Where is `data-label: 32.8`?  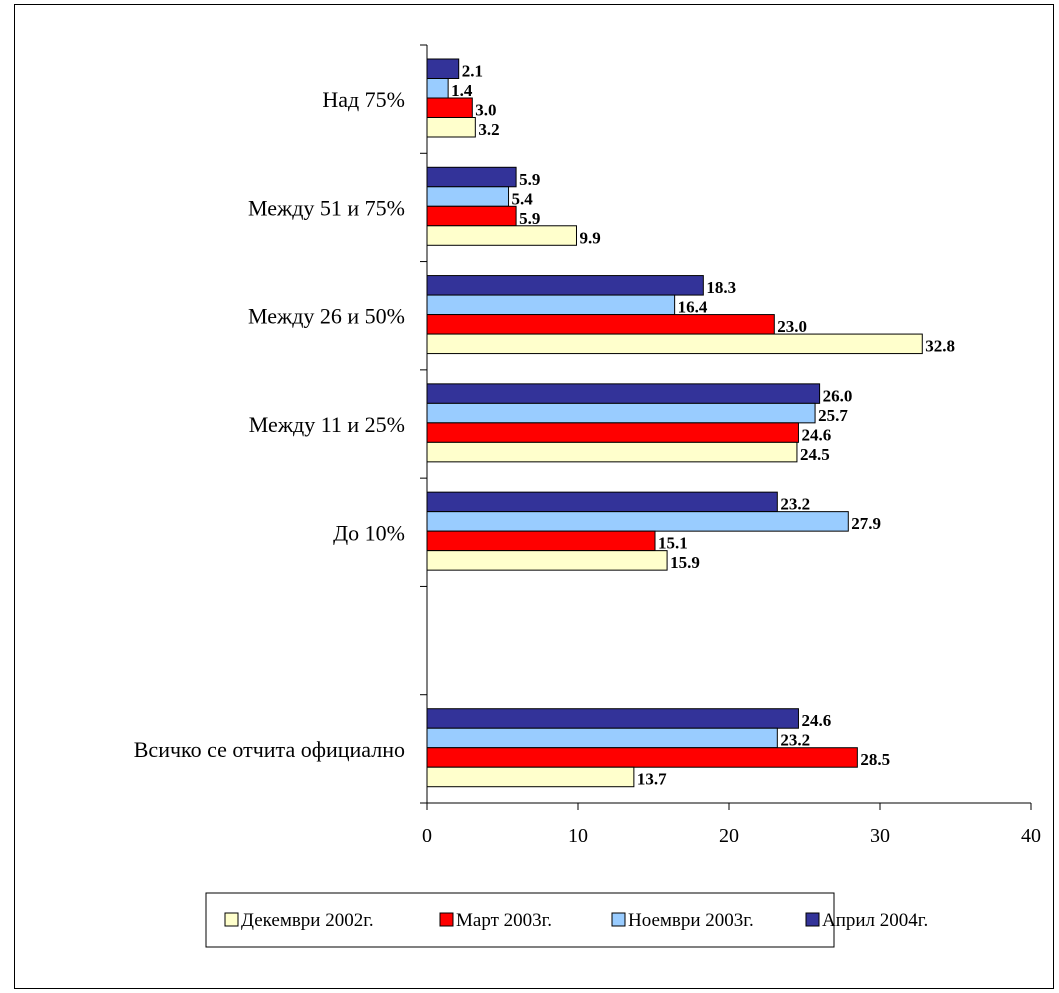
data-label: 32.8 is located at coordinates (940, 346).